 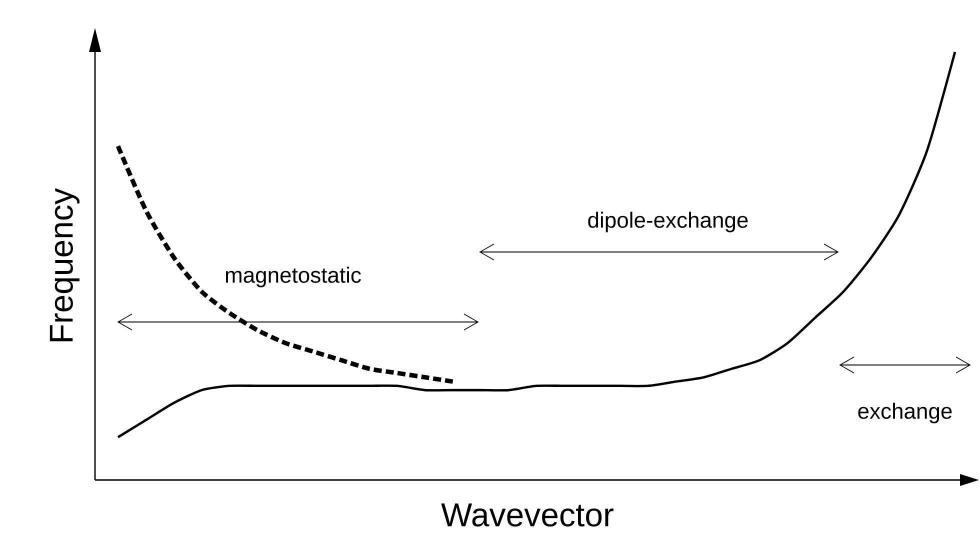 What do you see at coordinates (905, 413) in the screenshot?
I see `annotation: exchange` at bounding box center [905, 413].